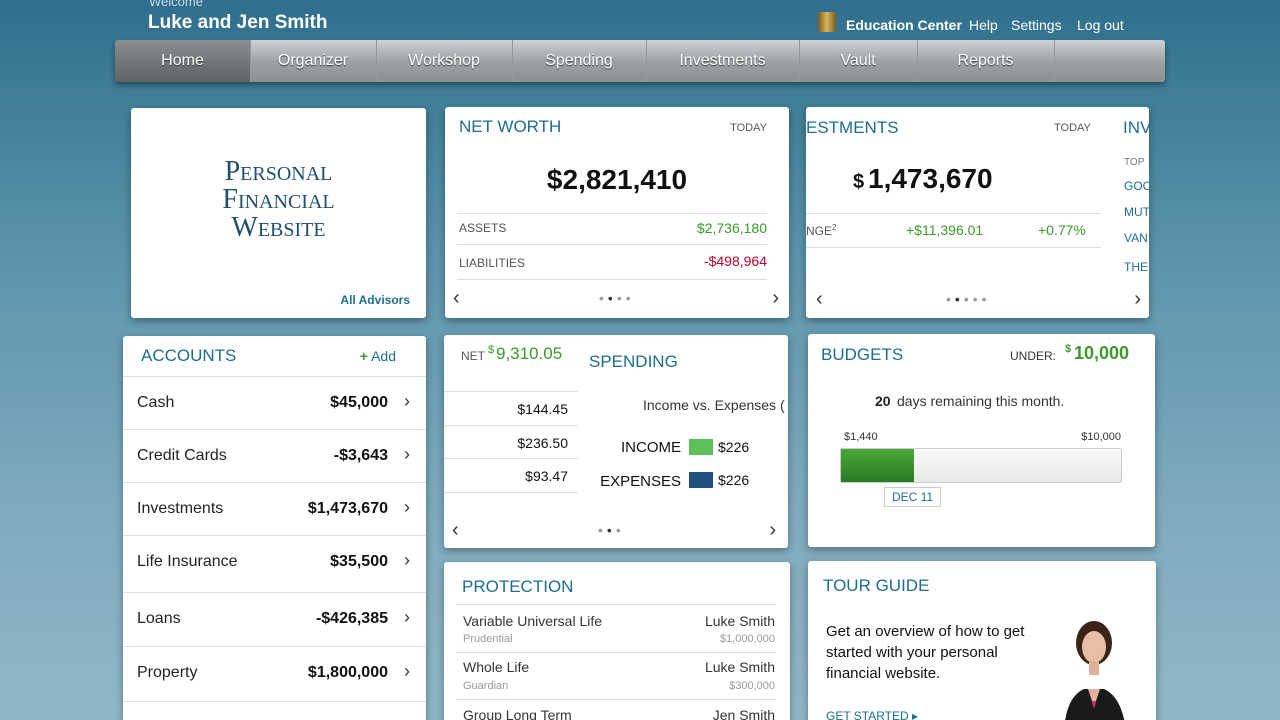  What do you see at coordinates (834, 227) in the screenshot?
I see `footnote: 2` at bounding box center [834, 227].